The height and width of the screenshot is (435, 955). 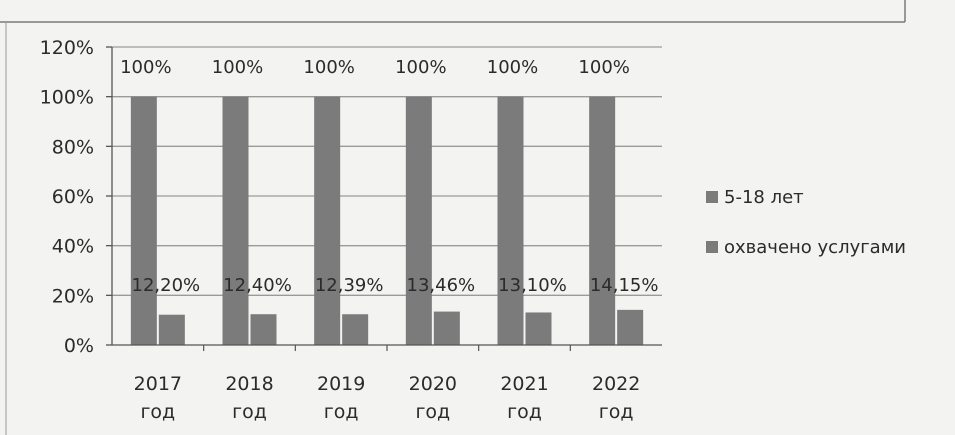 I want to click on legend: 5-18 лет охвачено услугами, so click(x=806, y=222).